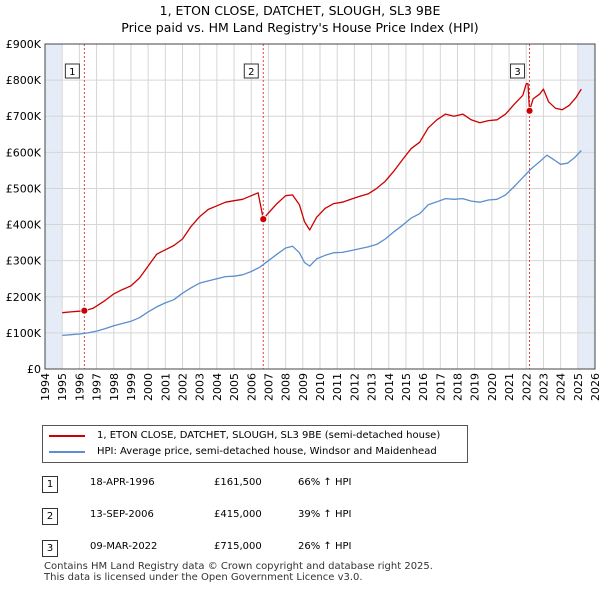 The height and width of the screenshot is (590, 600). I want to click on sale-number: 1, so click(50, 484).